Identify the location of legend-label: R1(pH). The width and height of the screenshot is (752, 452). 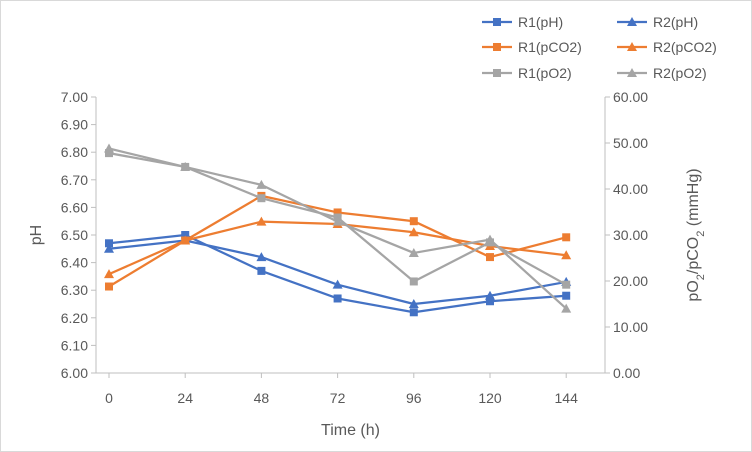
(540, 22).